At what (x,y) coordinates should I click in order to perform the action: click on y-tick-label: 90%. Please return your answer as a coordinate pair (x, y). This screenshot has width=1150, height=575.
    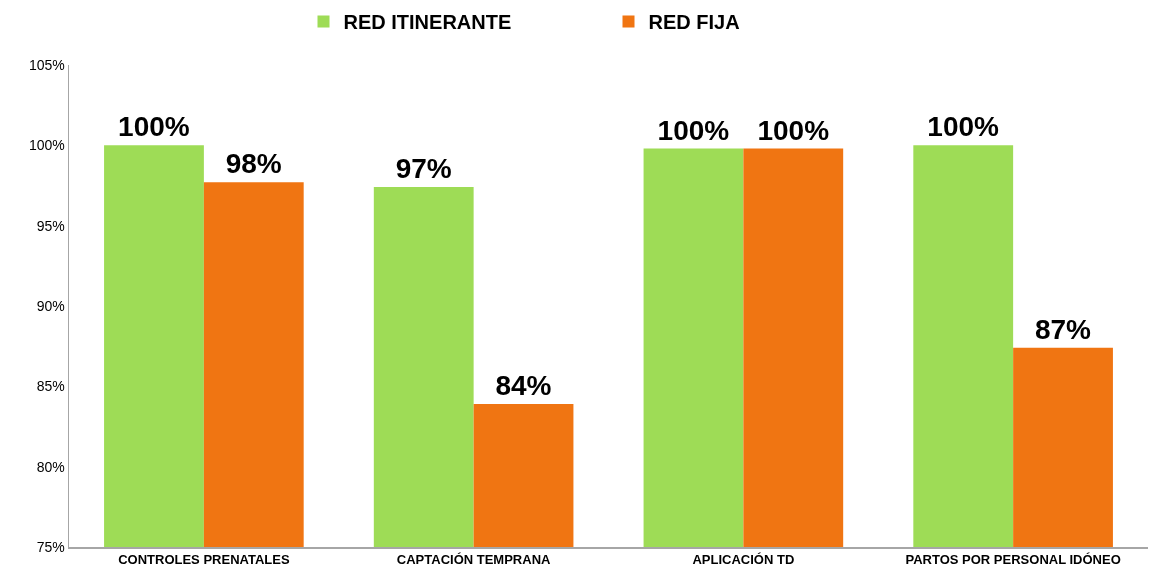
    Looking at the image, I should click on (50, 305).